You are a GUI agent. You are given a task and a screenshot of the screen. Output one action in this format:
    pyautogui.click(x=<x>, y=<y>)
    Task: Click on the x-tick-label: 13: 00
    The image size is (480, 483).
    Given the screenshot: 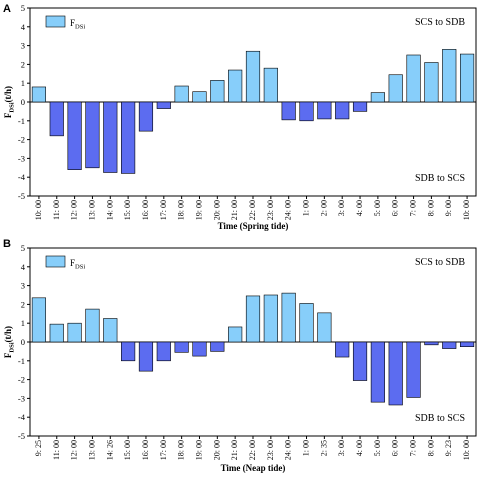 What is the action you would take?
    pyautogui.click(x=91, y=450)
    